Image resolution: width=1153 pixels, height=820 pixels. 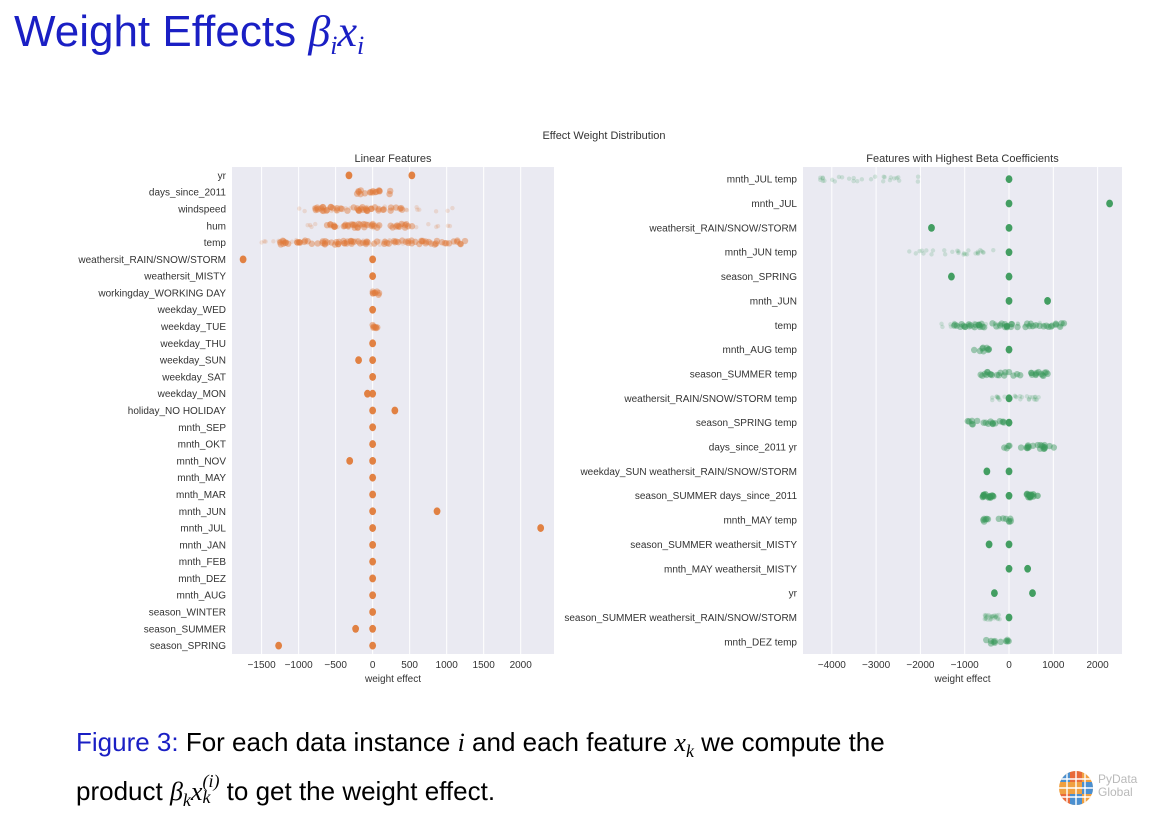 I want to click on slide-title-math: βixi, so click(x=336, y=33).